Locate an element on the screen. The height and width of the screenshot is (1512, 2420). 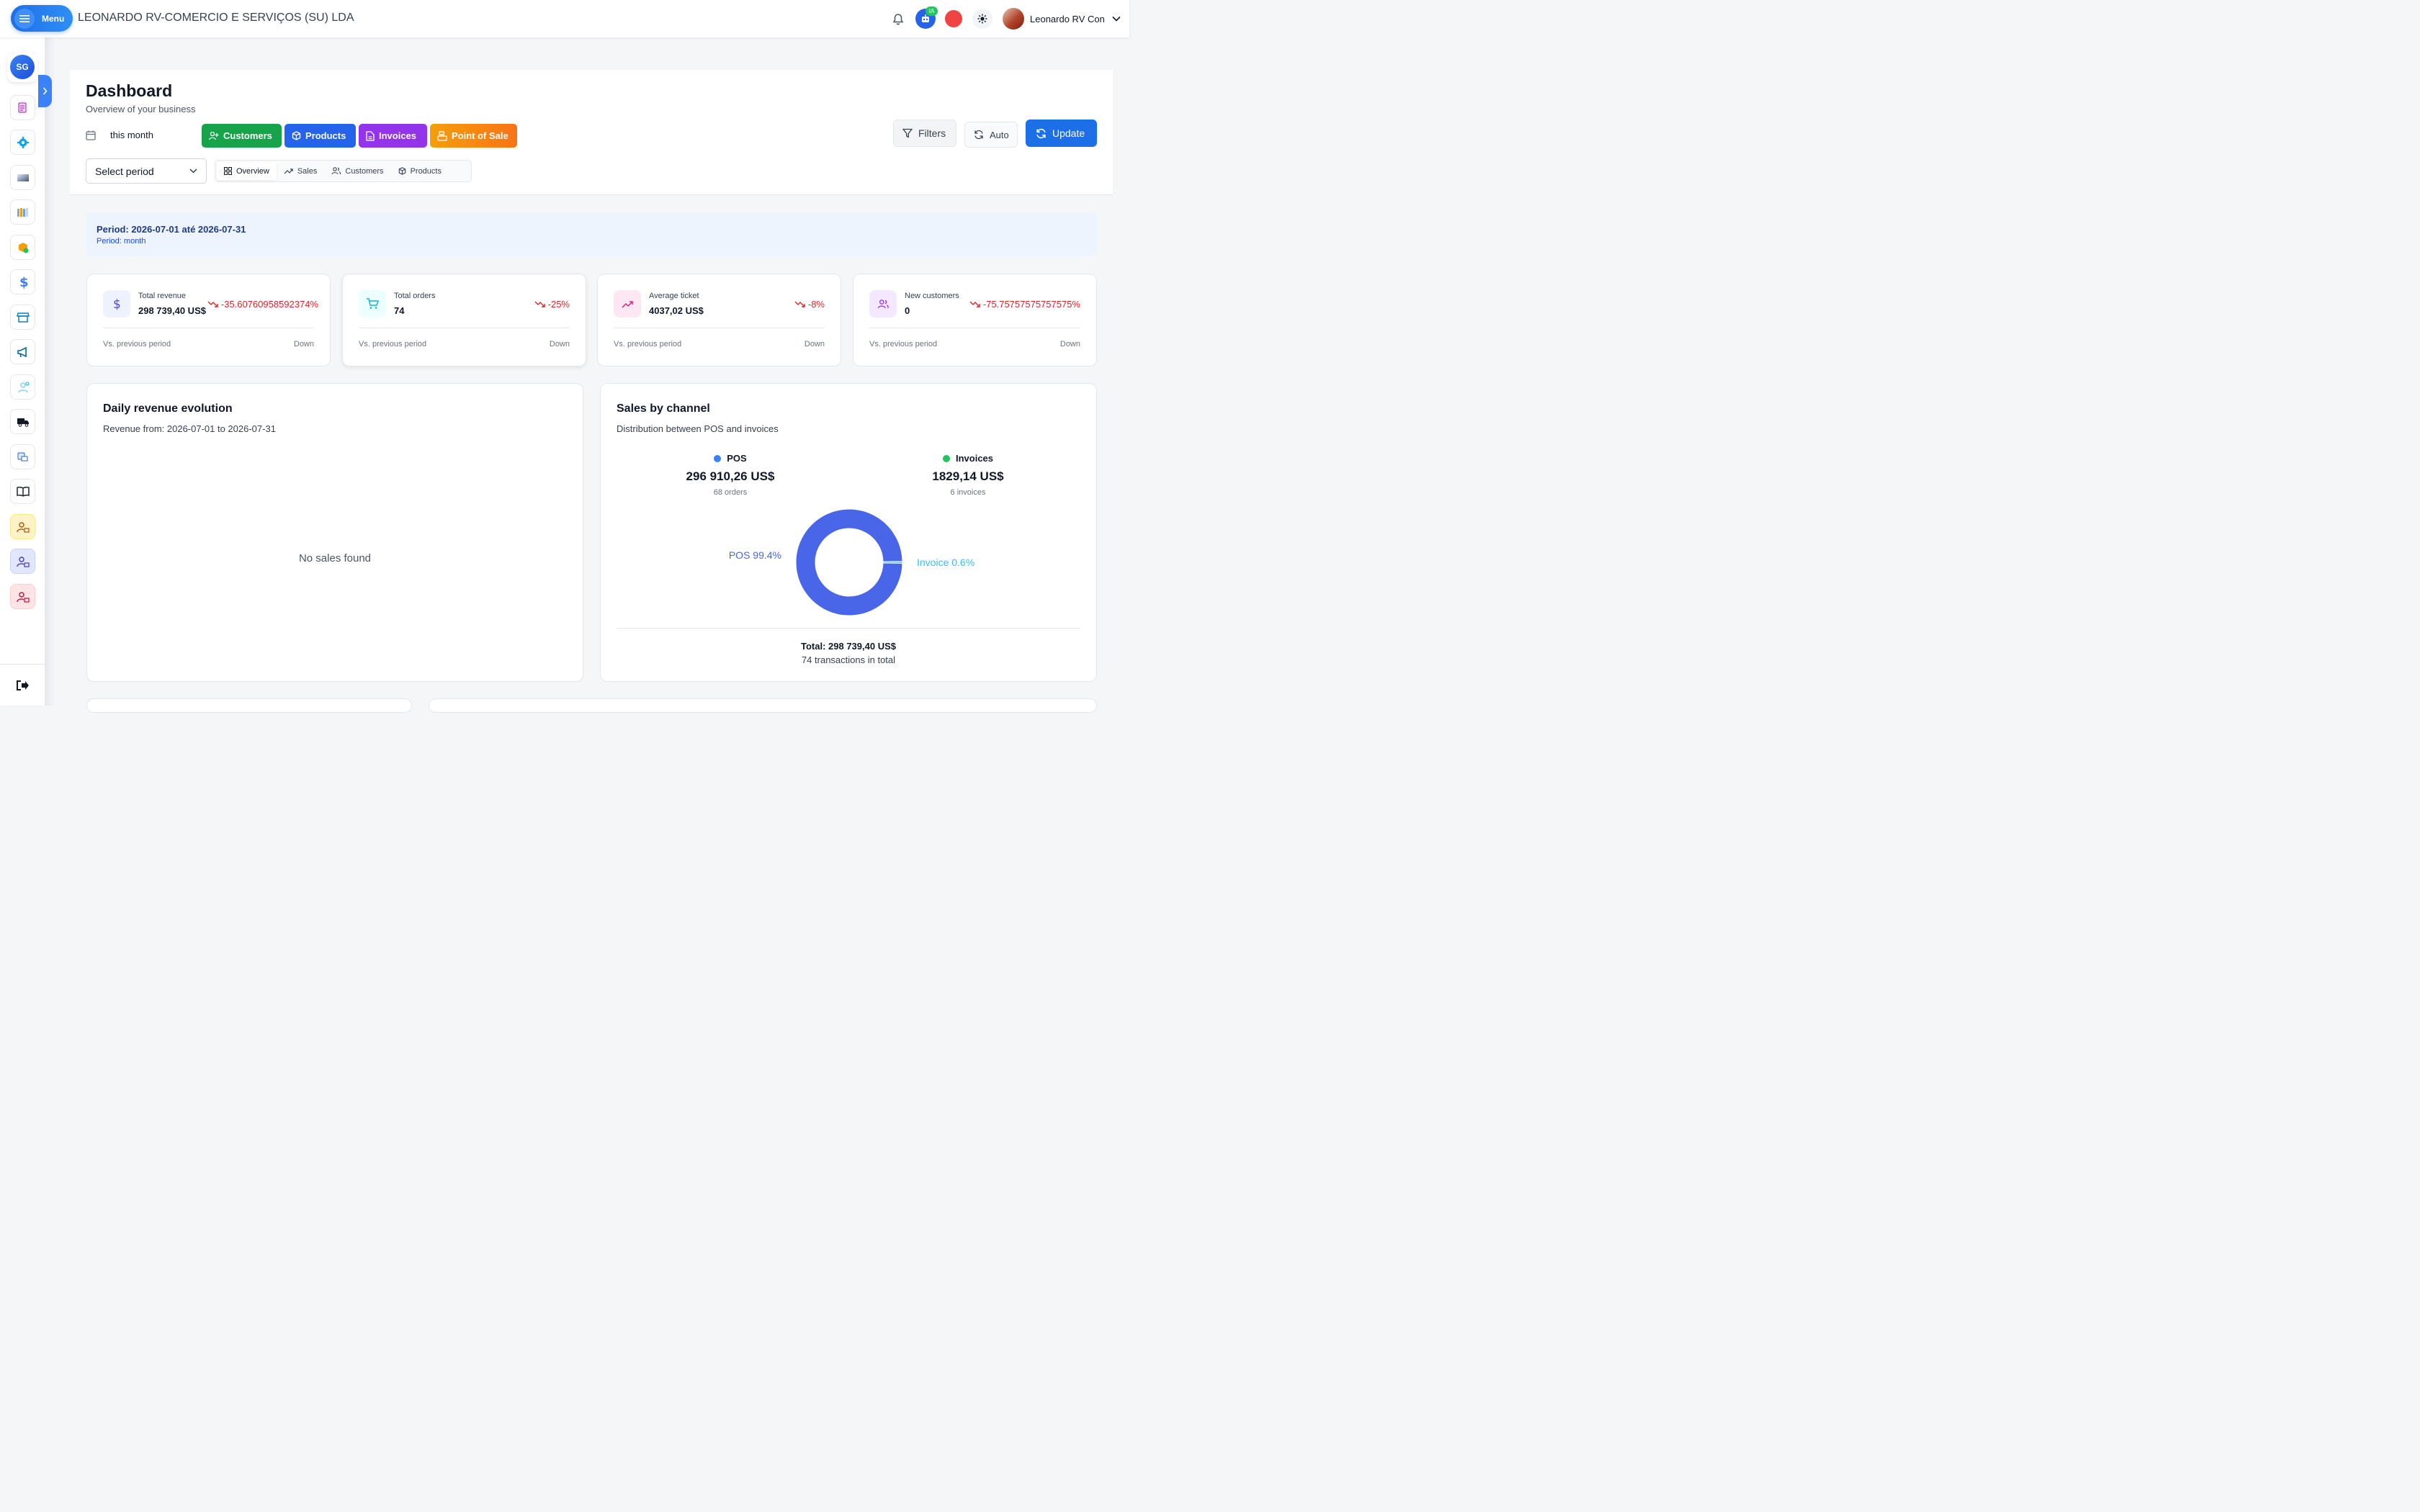
store-icon is located at coordinates (23, 317).